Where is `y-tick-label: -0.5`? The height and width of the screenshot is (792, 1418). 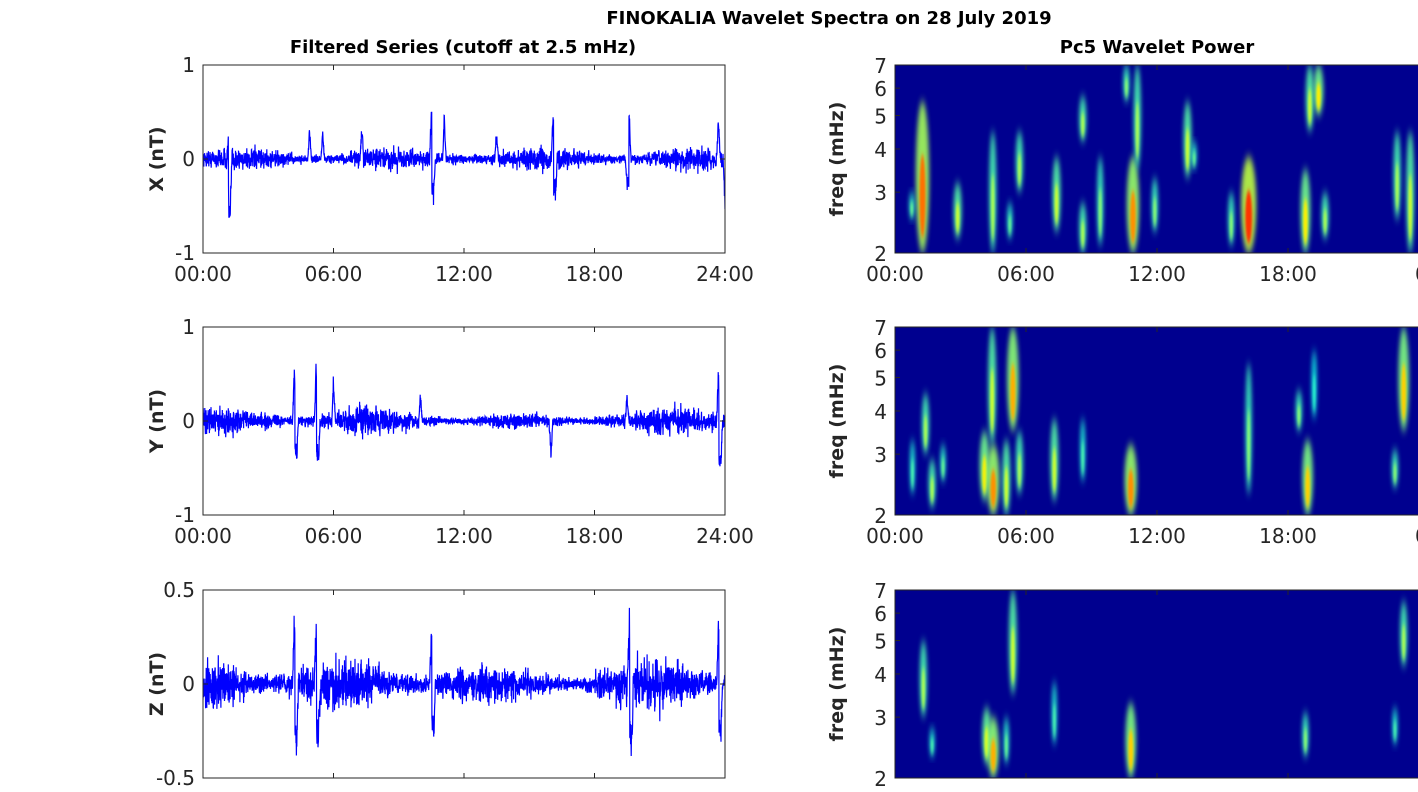 y-tick-label: -0.5 is located at coordinates (175, 777).